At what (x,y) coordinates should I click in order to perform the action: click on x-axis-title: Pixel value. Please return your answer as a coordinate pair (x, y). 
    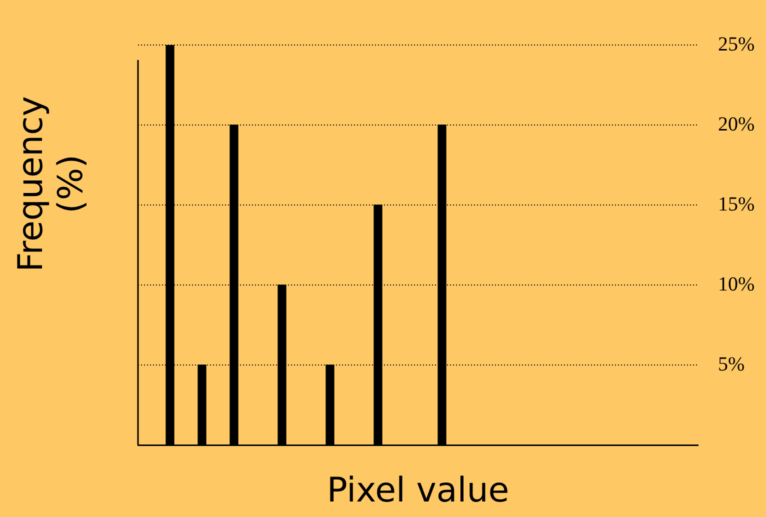
    Looking at the image, I should click on (418, 490).